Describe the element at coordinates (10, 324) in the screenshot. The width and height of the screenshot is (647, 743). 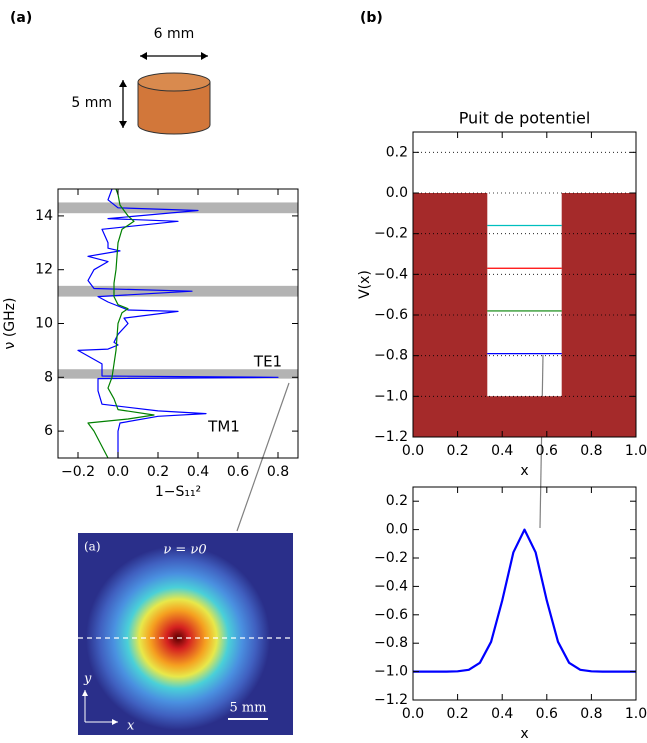
I see `y-axis-label: ν (GHz)` at that location.